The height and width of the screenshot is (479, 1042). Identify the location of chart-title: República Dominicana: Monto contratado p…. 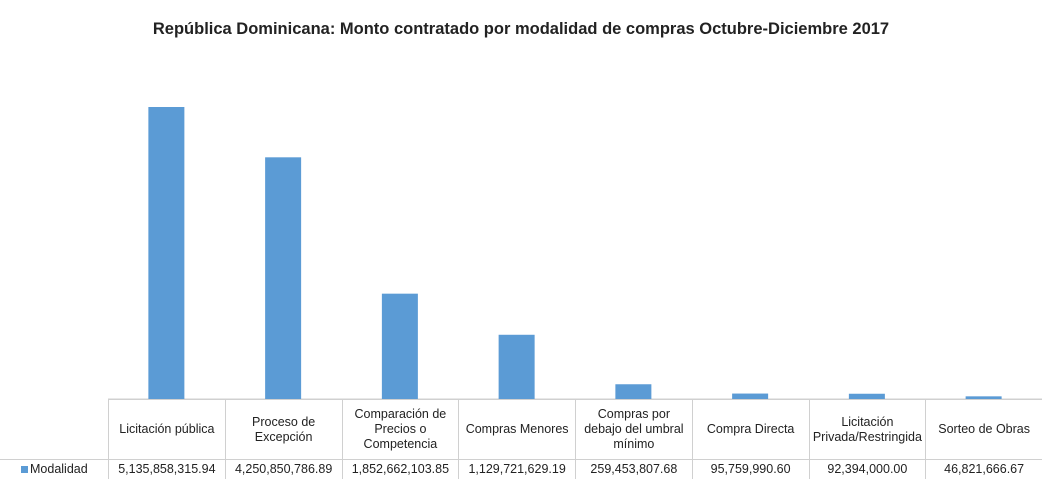
(521, 29).